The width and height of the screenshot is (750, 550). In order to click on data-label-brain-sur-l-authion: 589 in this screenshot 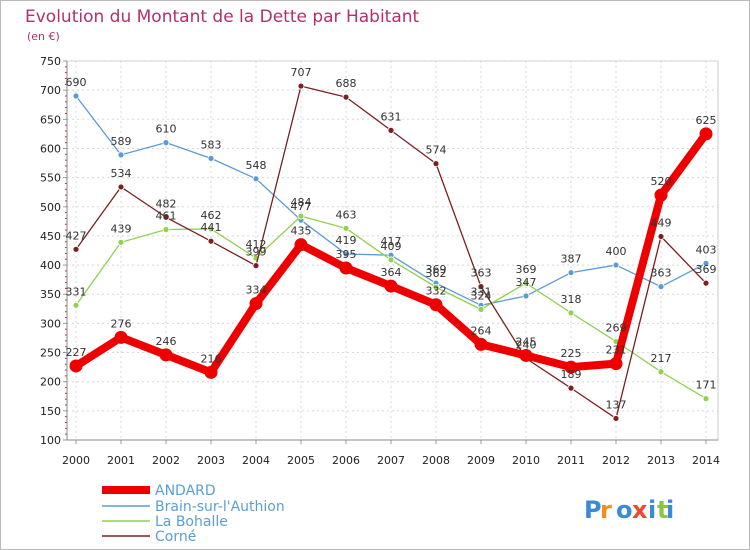, I will do `click(121, 141)`.